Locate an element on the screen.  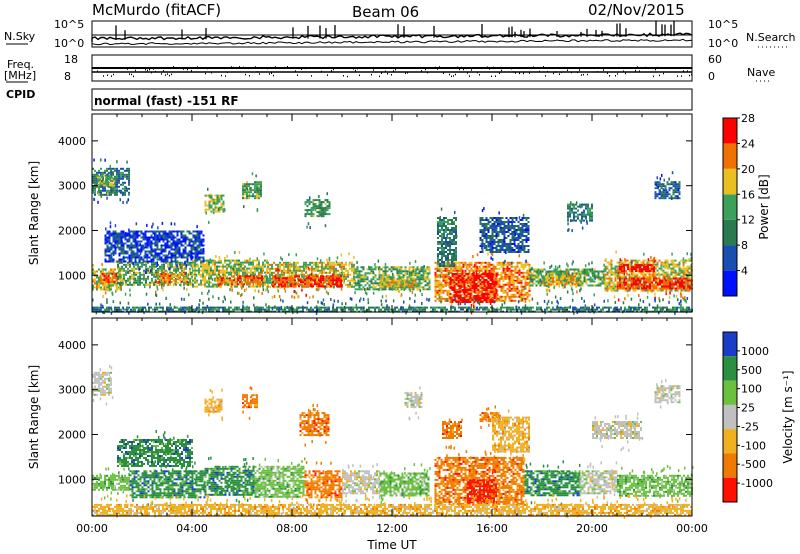
date-label: 02/Nov/2015 is located at coordinates (636, 10).